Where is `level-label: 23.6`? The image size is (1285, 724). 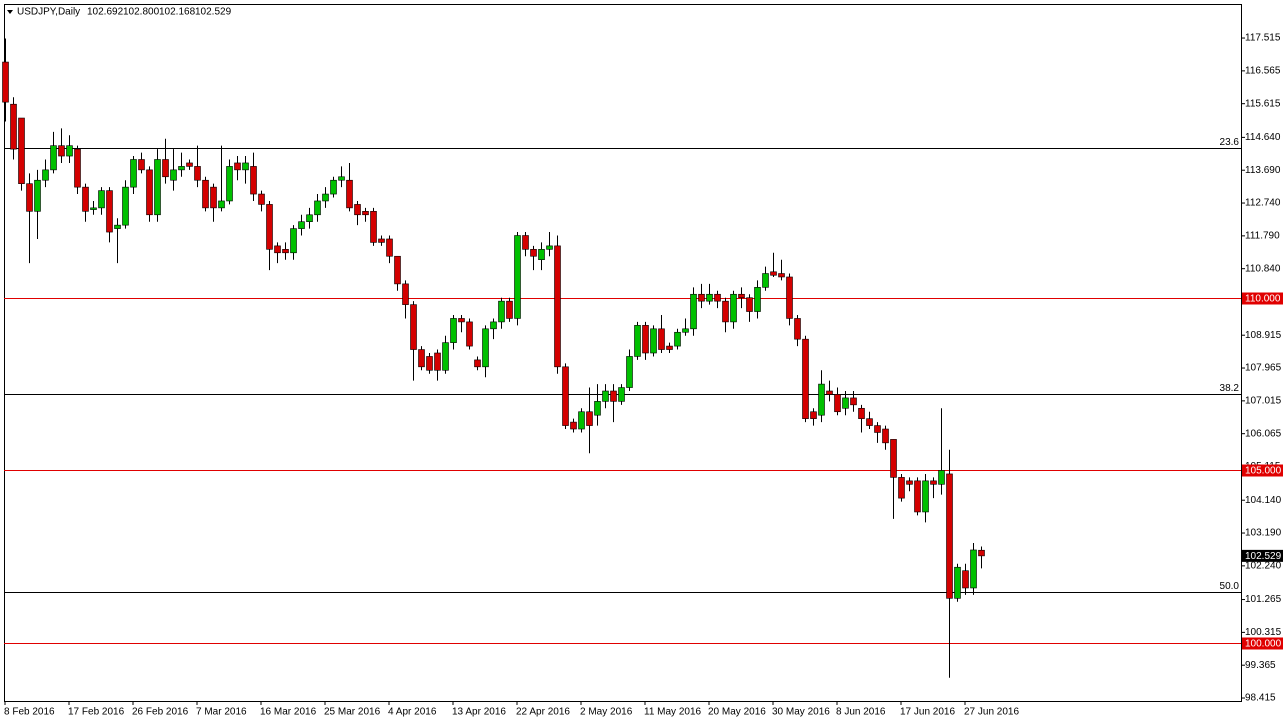 level-label: 23.6 is located at coordinates (1230, 142).